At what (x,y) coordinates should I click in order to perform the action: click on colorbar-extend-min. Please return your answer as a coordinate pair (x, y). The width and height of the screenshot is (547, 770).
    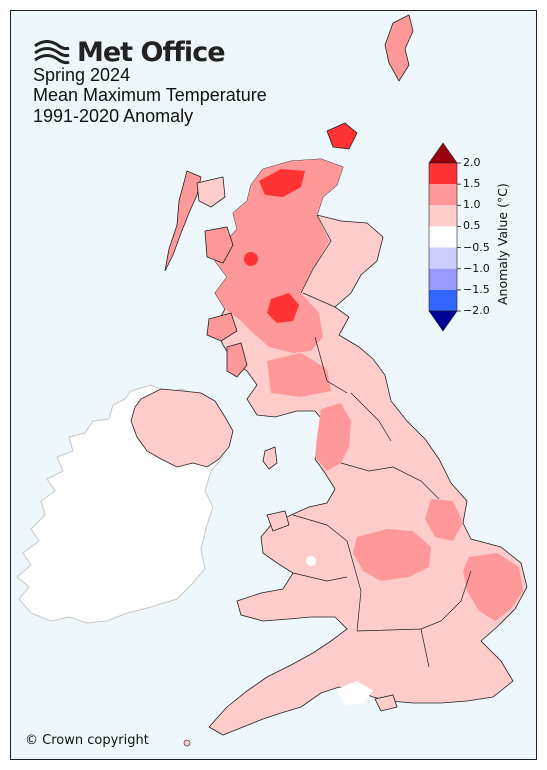
    Looking at the image, I should click on (443, 321).